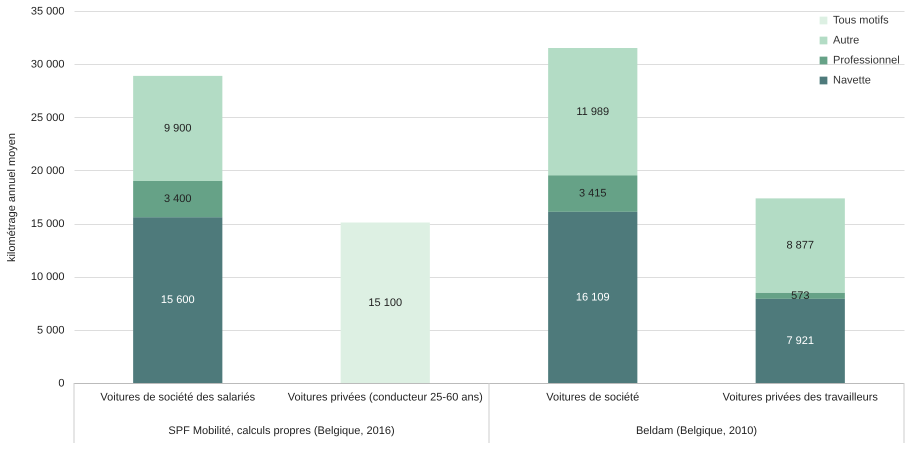 The image size is (919, 453). Describe the element at coordinates (47, 170) in the screenshot. I see `y-tick-label: 20 000` at that location.